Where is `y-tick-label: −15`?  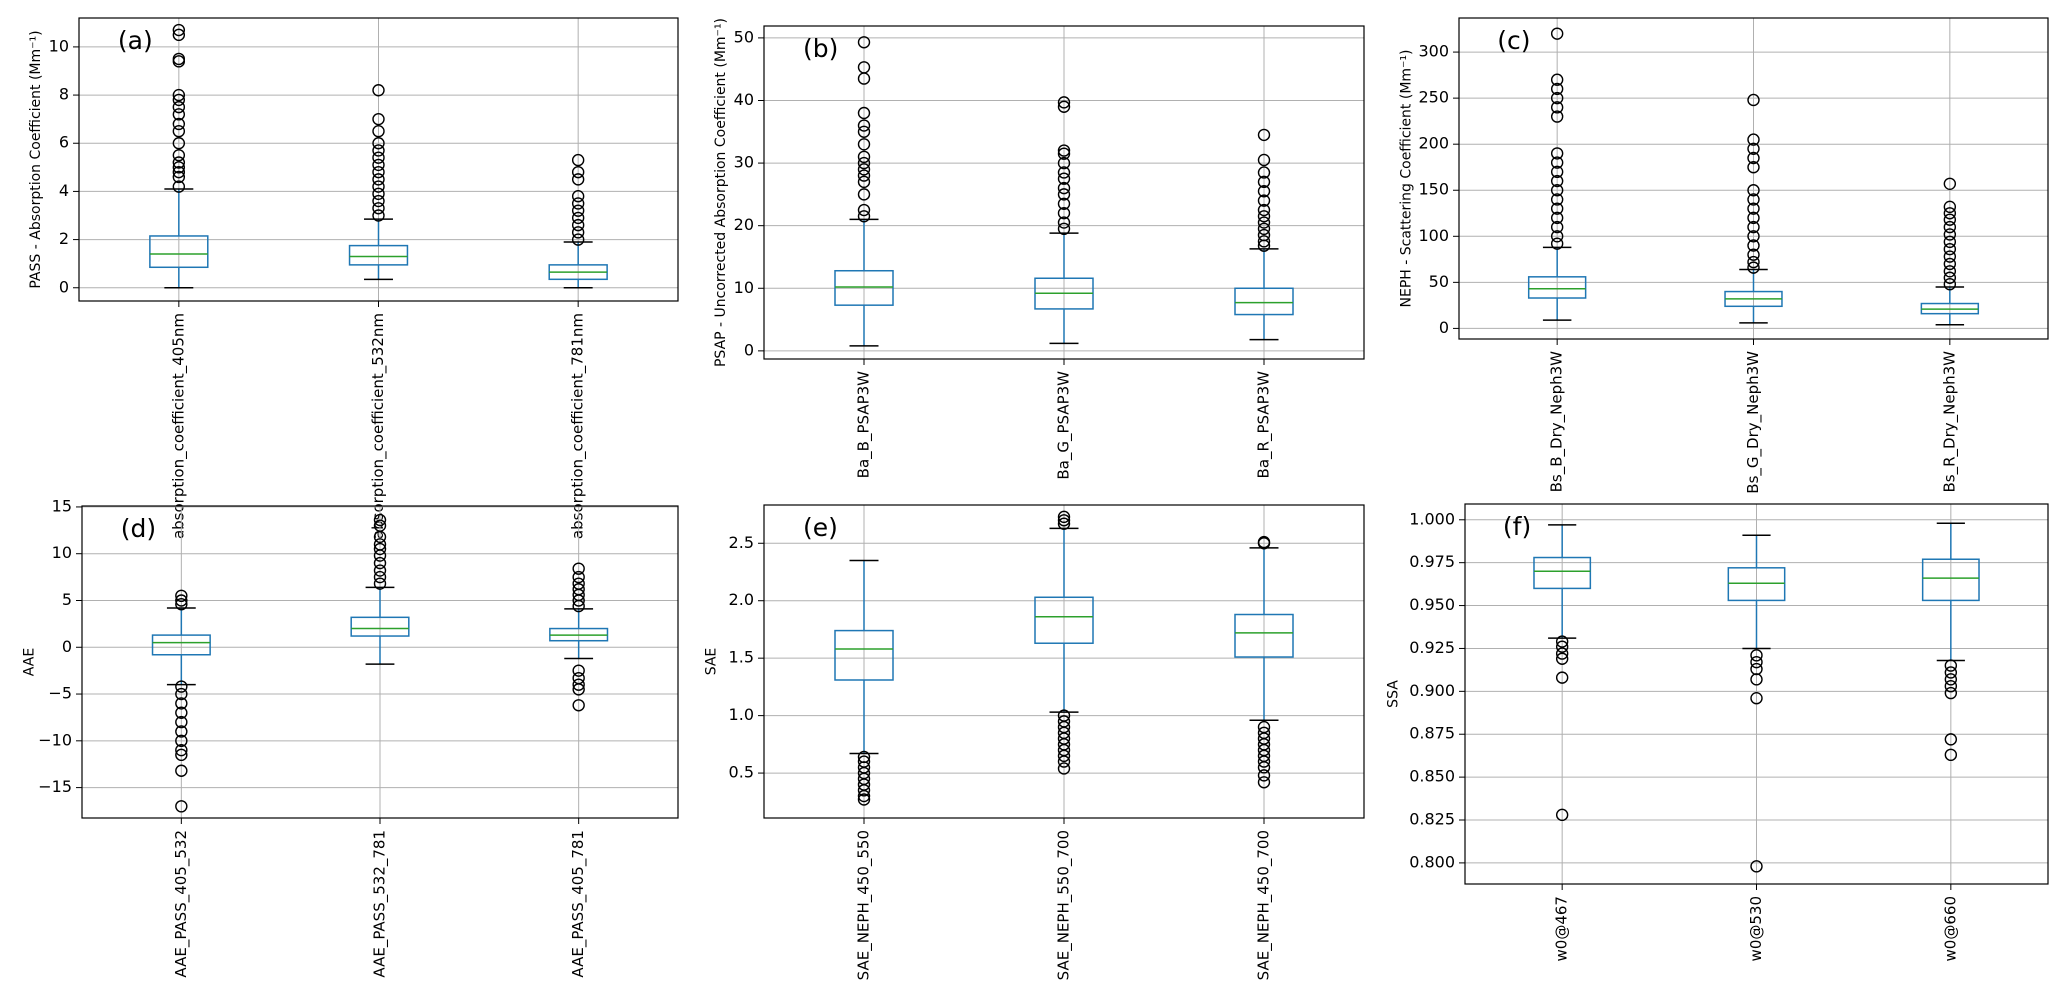 y-tick-label: −15 is located at coordinates (55, 786).